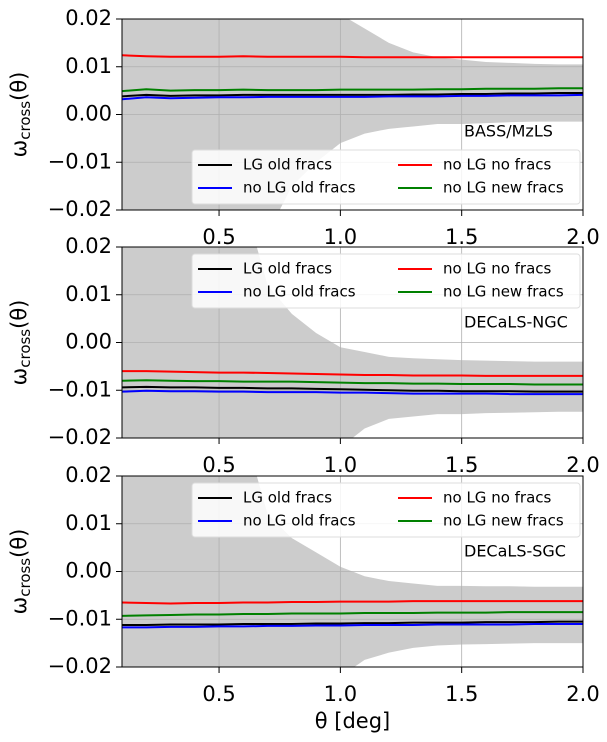  Describe the element at coordinates (516, 322) in the screenshot. I see `annotation: DECaLS-NGC` at that location.